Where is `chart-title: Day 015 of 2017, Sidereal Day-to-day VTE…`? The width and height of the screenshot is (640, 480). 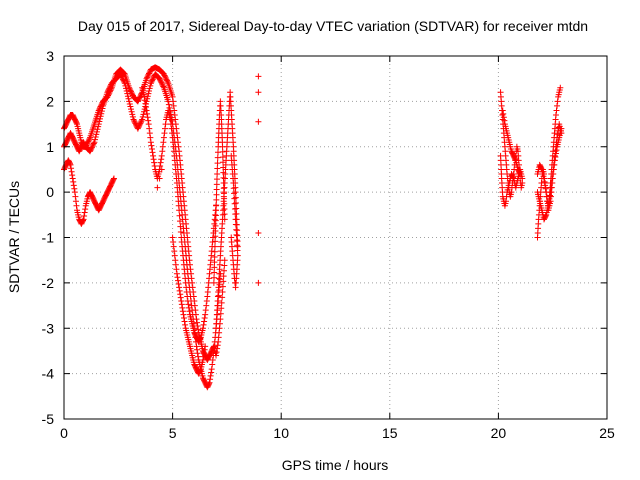 chart-title: Day 015 of 2017, Sidereal Day-to-day VTE… is located at coordinates (333, 26).